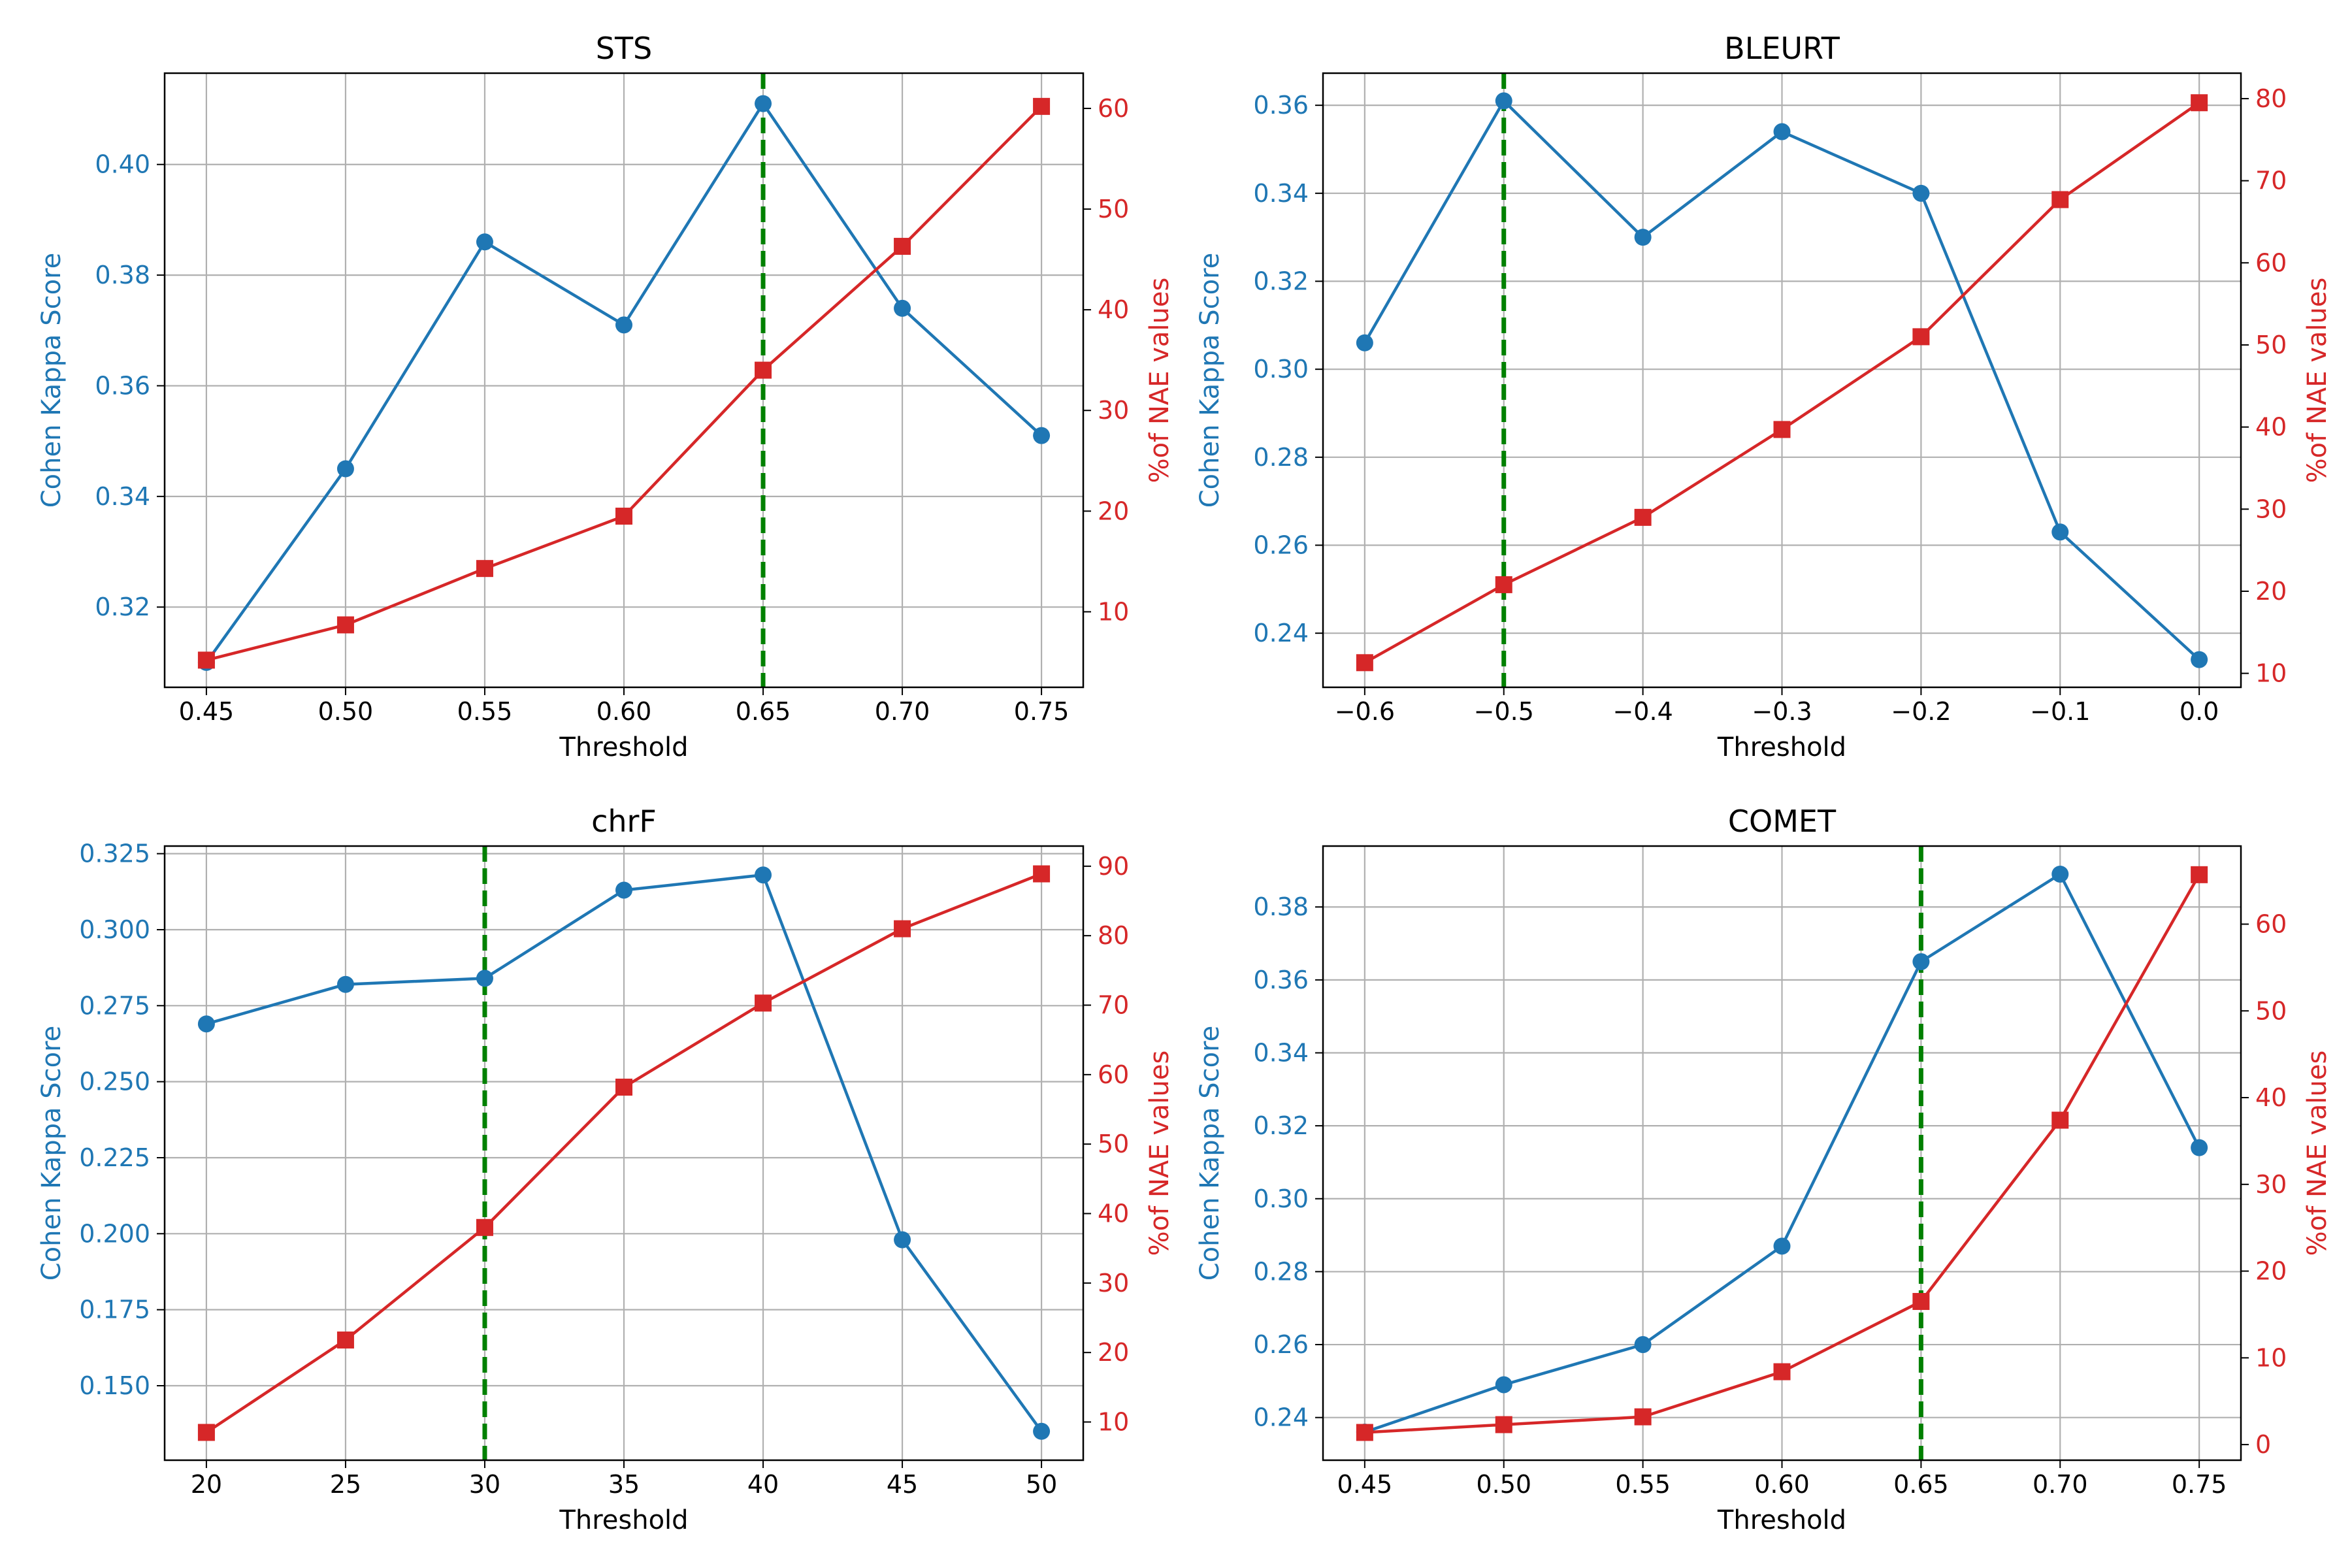  I want to click on x-tick-label: 25, so click(345, 1484).